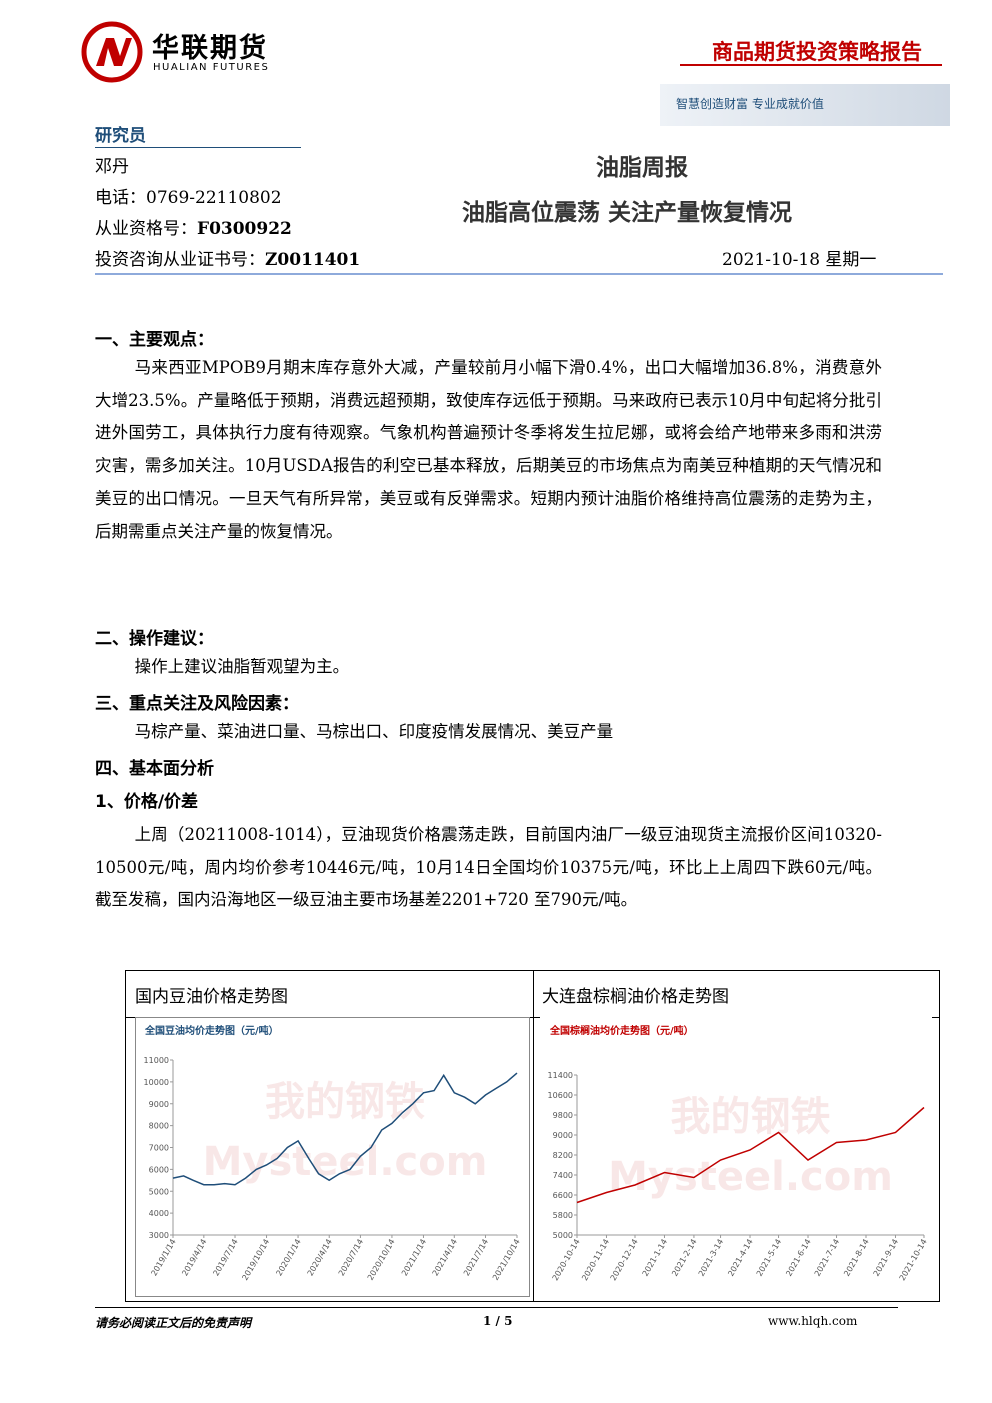 The height and width of the screenshot is (1403, 992). What do you see at coordinates (197, 704) in the screenshot?
I see `section-heading: 三、重点关注及风险因素：` at bounding box center [197, 704].